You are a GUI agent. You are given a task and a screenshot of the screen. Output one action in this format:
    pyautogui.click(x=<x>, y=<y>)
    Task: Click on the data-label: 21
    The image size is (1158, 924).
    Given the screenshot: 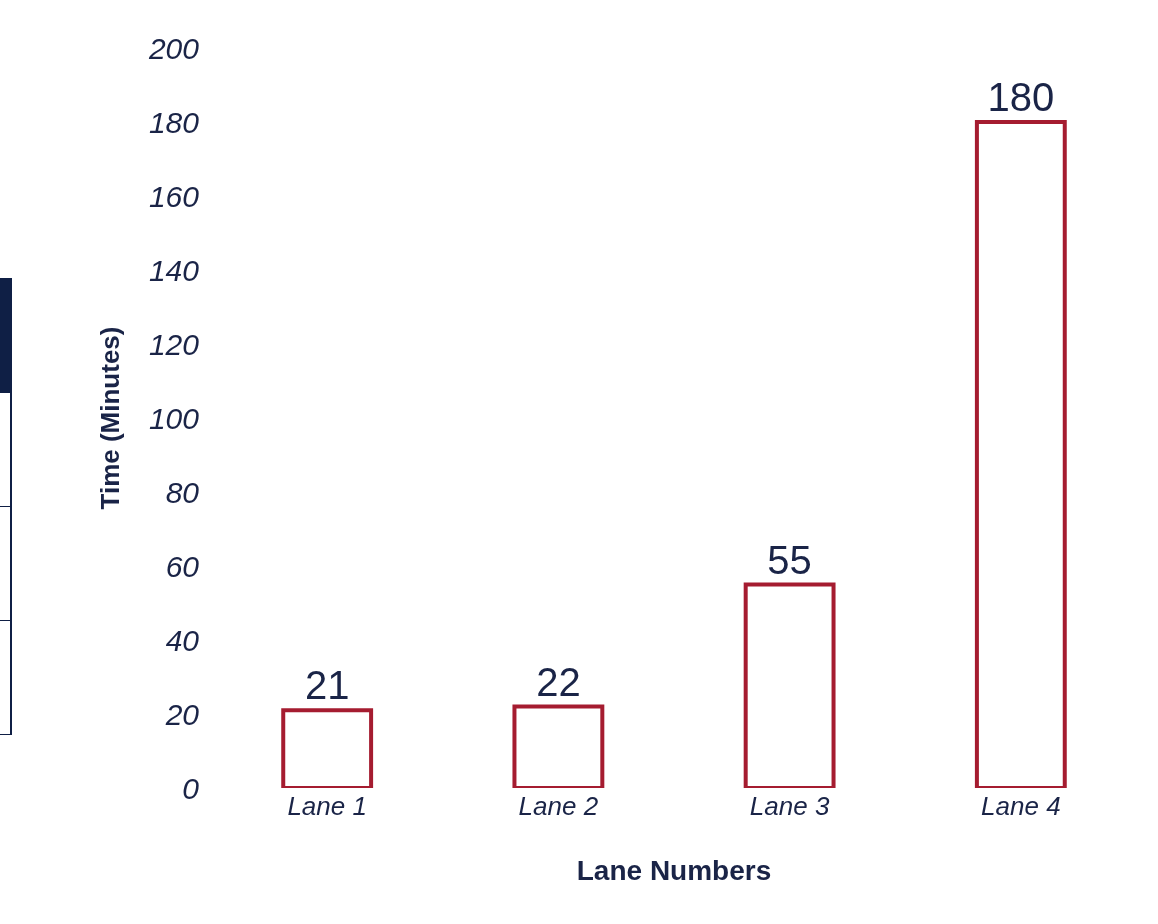 What is the action you would take?
    pyautogui.click(x=327, y=685)
    